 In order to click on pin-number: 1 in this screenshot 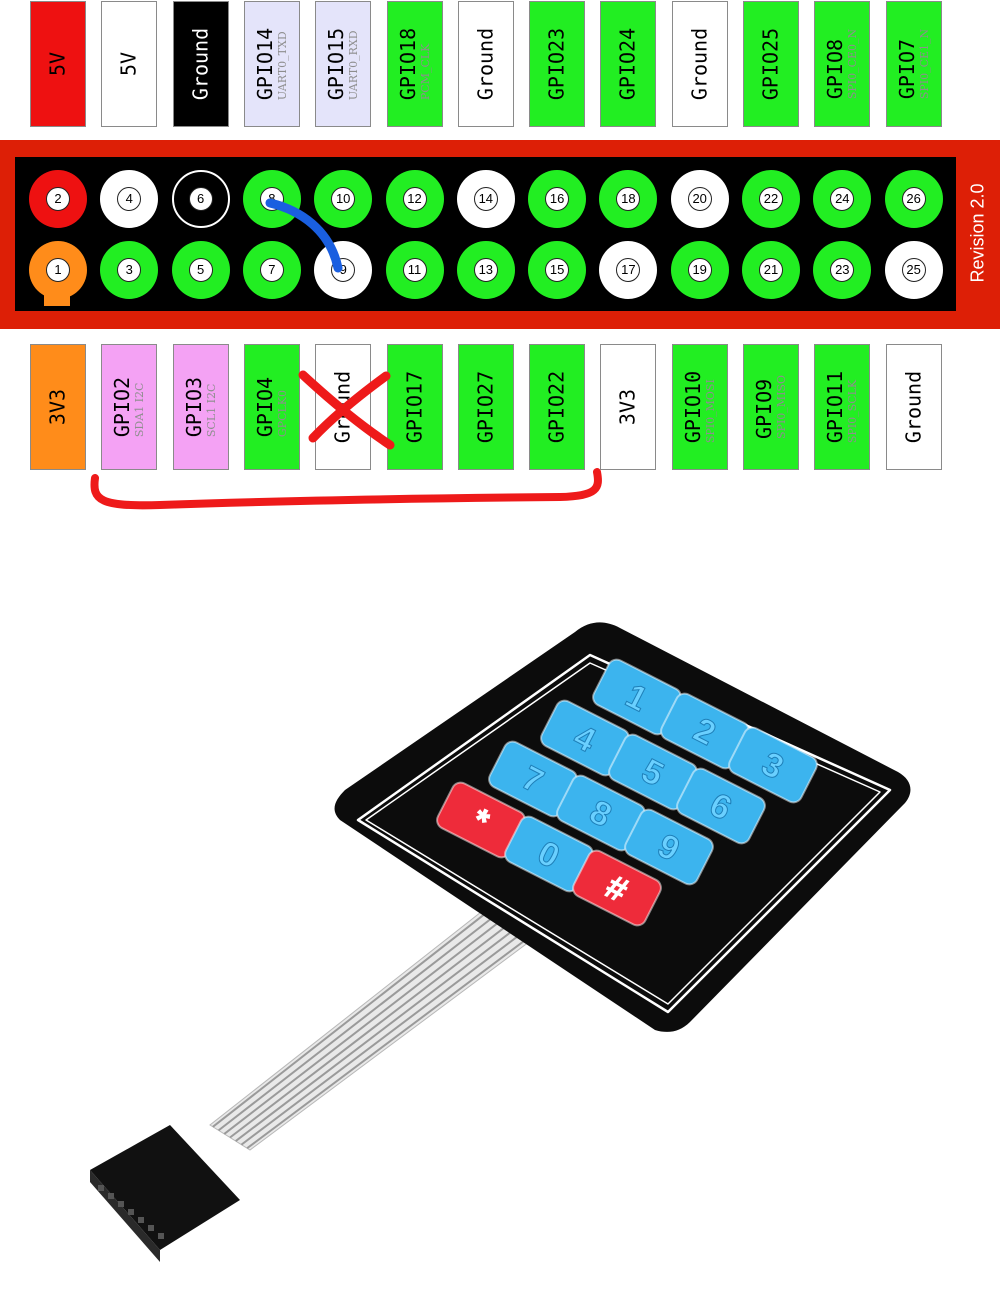, I will do `click(58, 270)`.